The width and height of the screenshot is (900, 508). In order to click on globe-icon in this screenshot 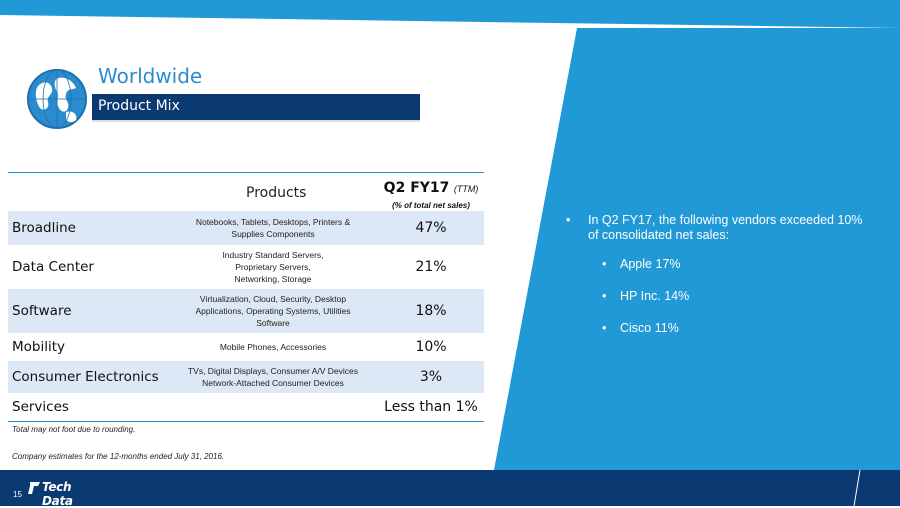, I will do `click(57, 99)`.